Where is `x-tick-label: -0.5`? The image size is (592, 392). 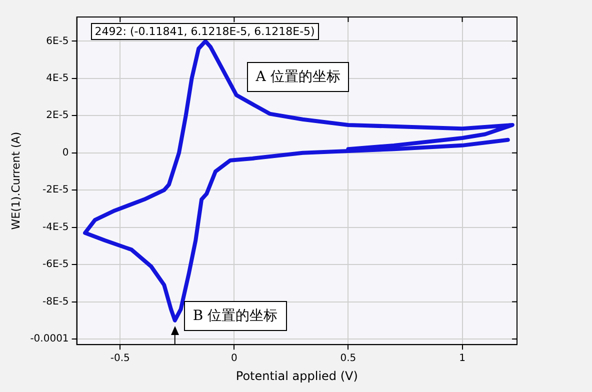
x-tick-label: -0.5 is located at coordinates (120, 358).